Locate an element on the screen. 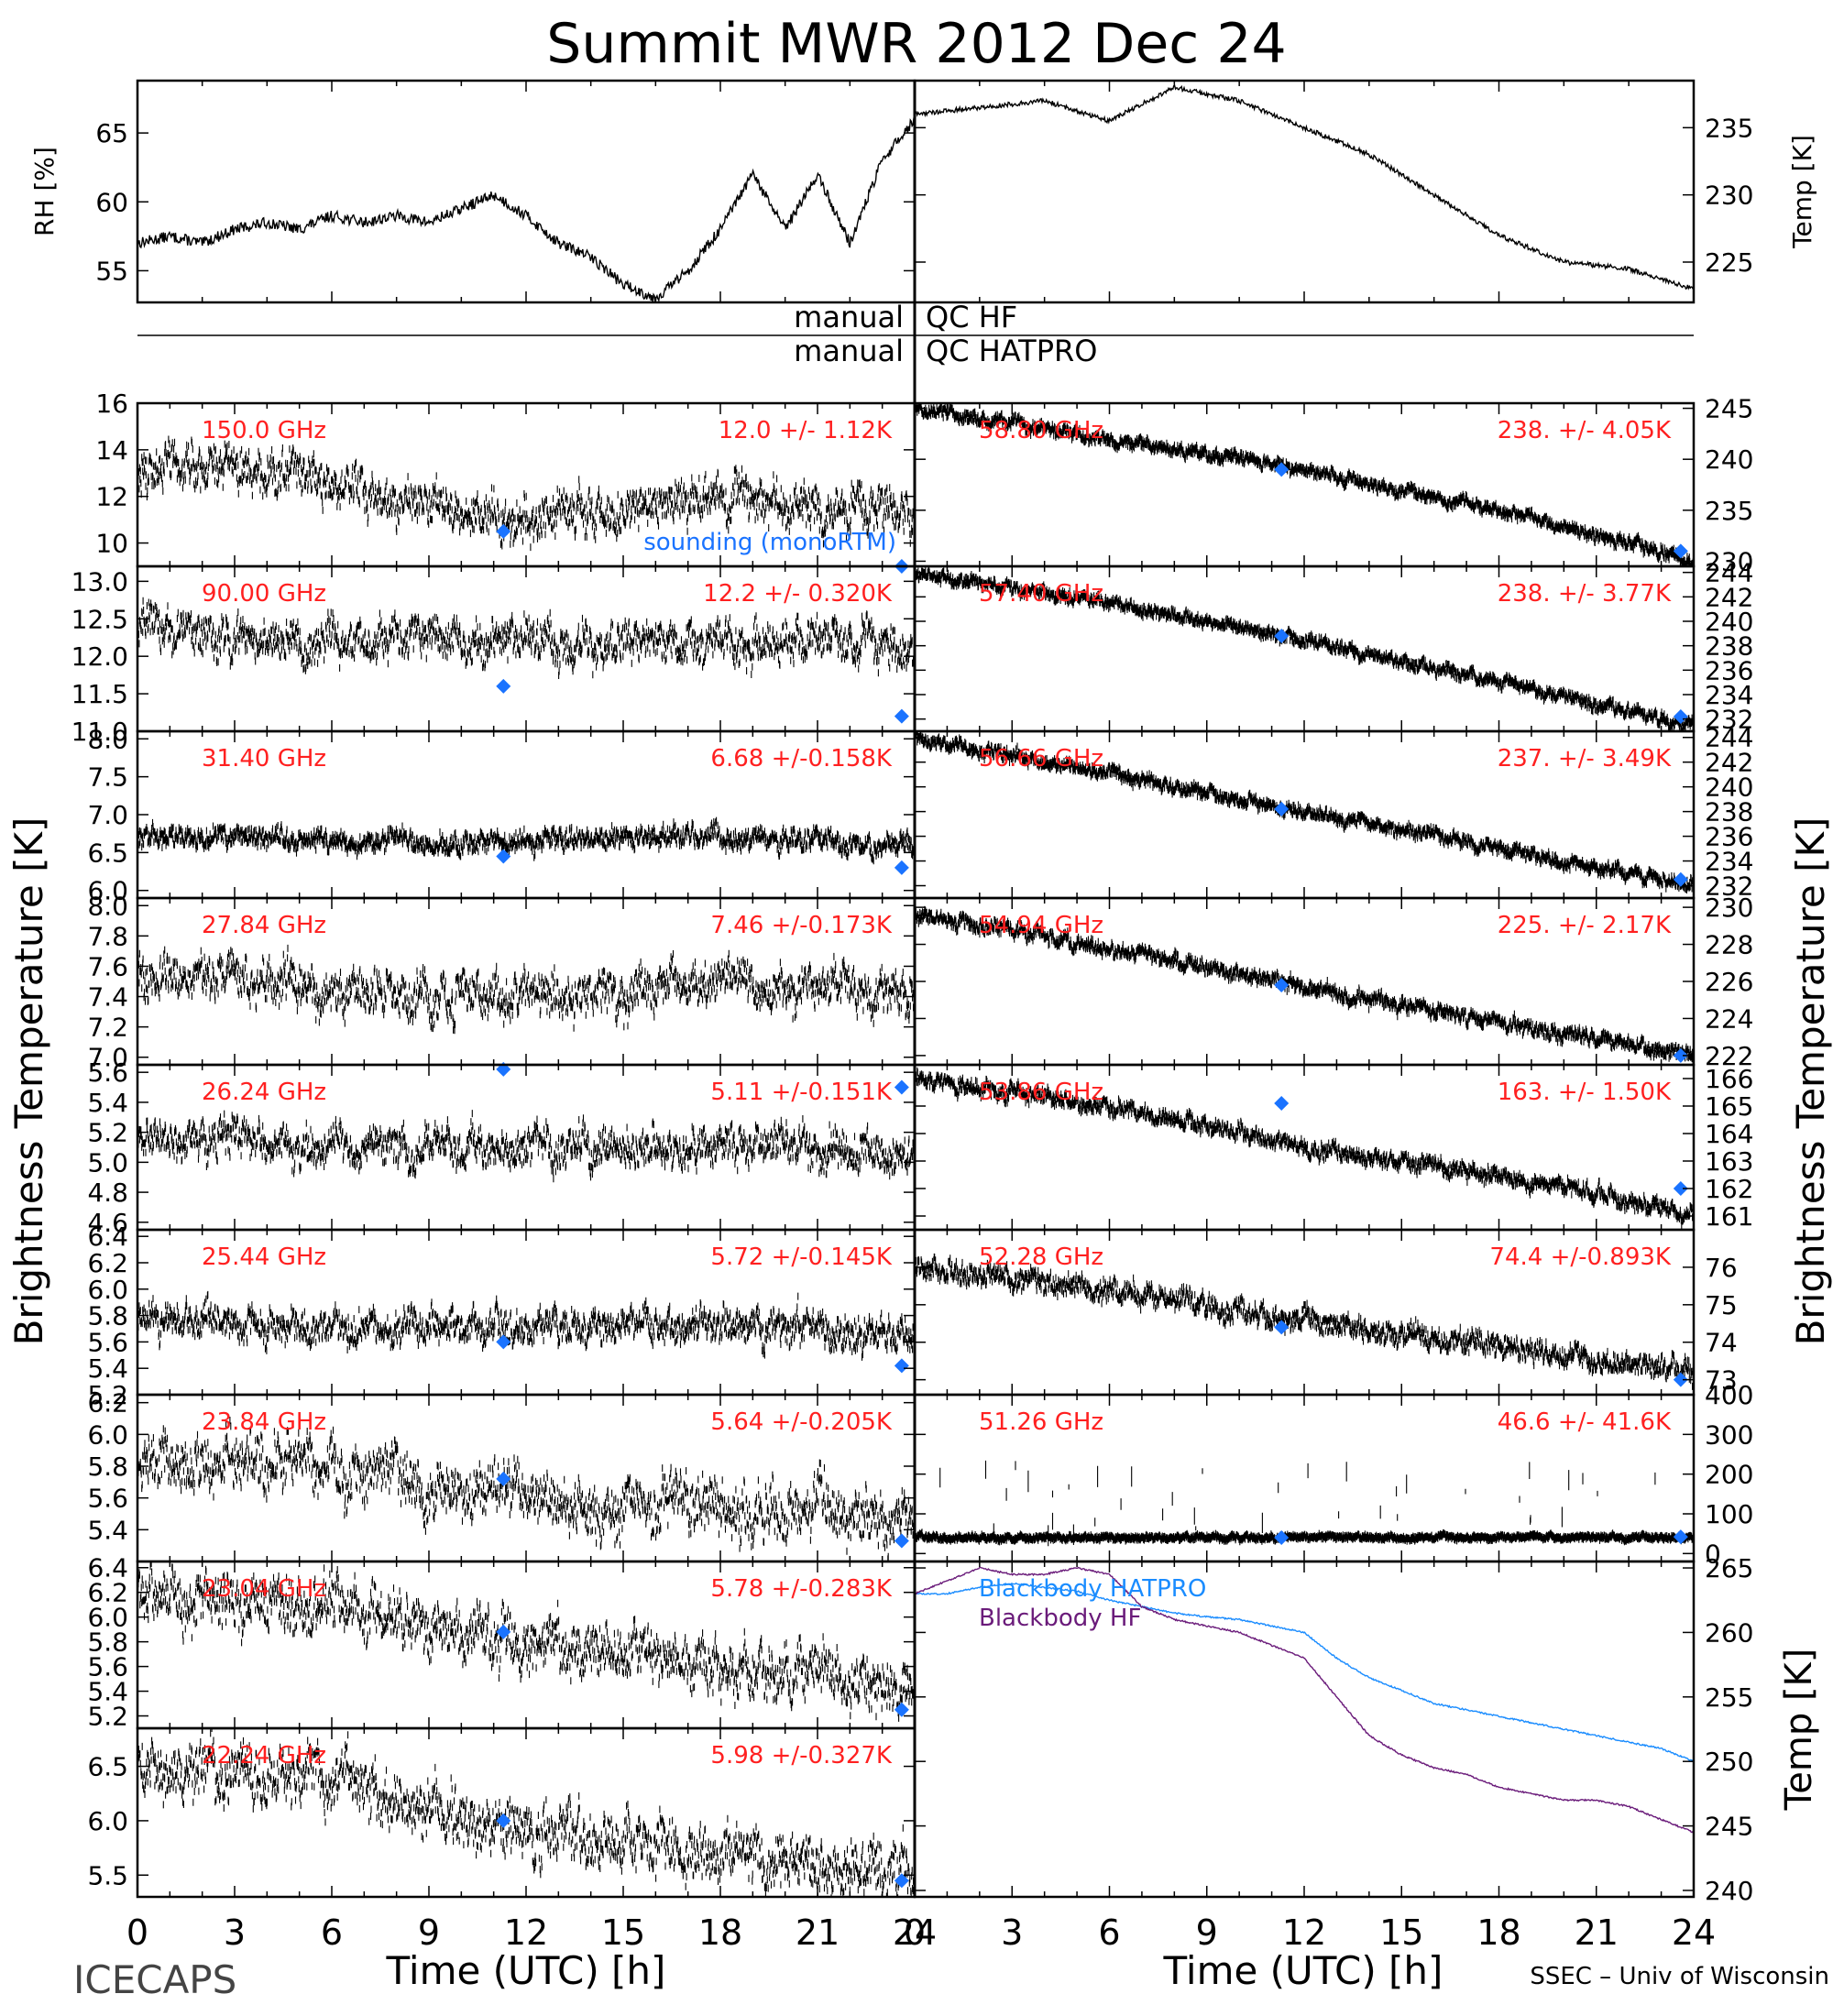 This screenshot has height=2016, width=1833. y-tick-label: 260 is located at coordinates (1729, 1632).